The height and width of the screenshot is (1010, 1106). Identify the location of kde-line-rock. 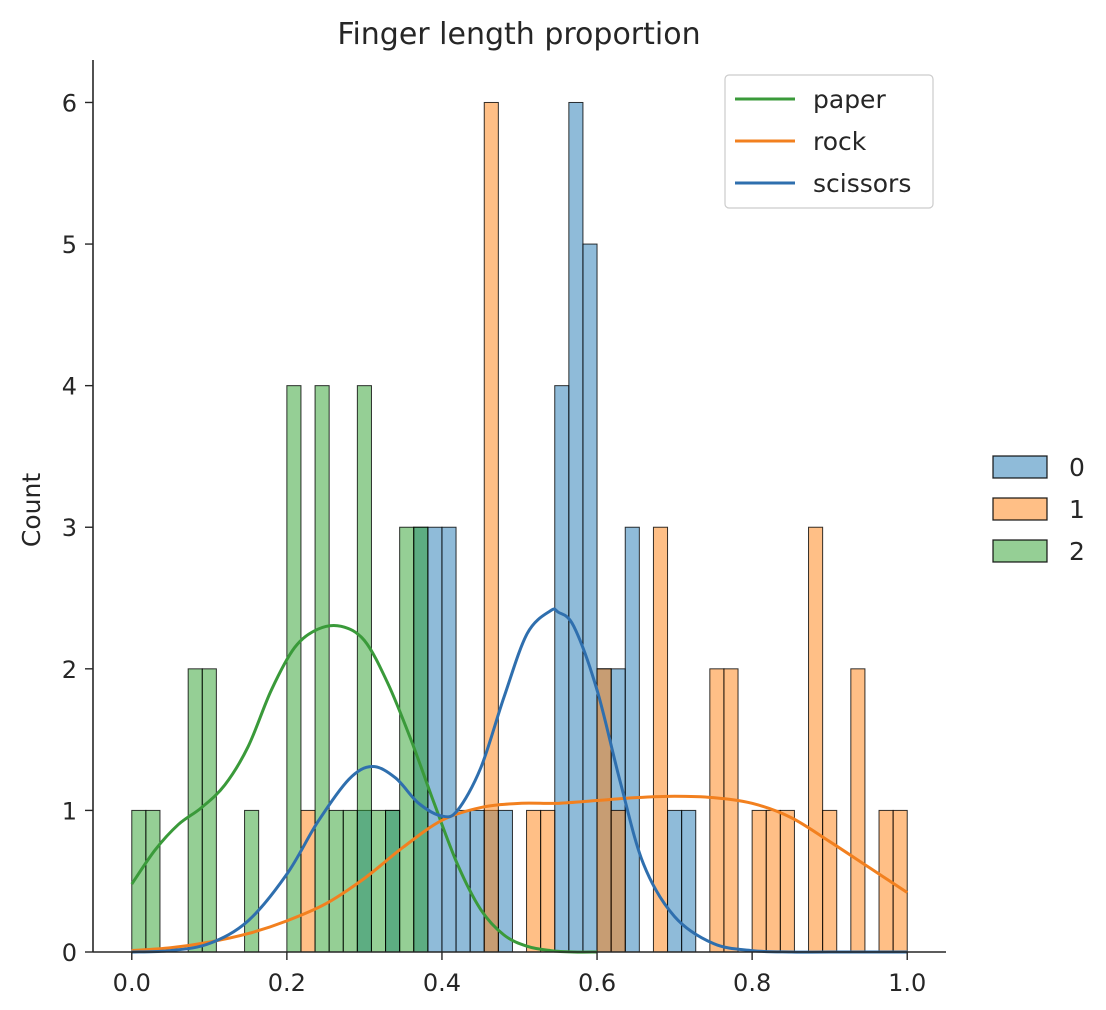
(520, 873).